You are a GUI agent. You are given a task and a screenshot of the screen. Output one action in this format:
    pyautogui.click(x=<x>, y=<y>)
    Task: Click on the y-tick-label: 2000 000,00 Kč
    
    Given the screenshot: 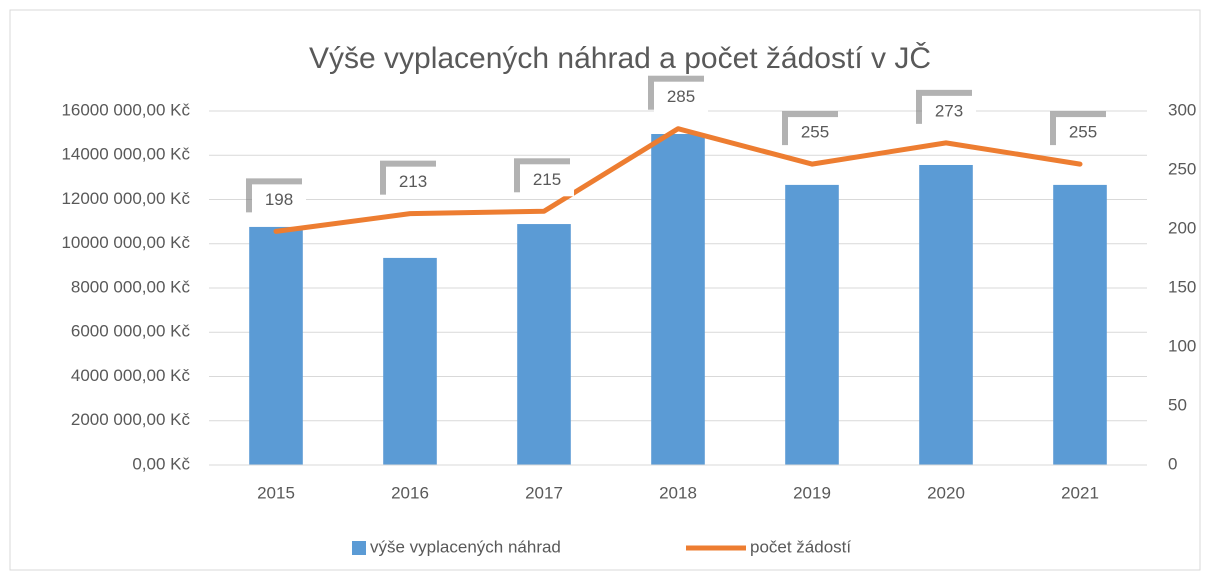 What is the action you would take?
    pyautogui.click(x=131, y=419)
    